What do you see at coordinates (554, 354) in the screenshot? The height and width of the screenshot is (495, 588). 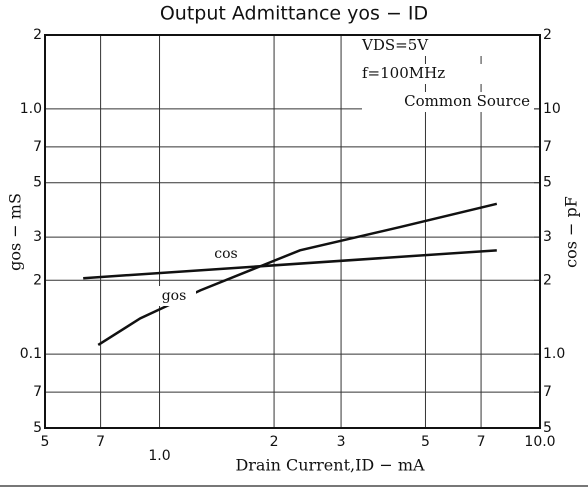 I see `y2-tick-label: 1.0` at bounding box center [554, 354].